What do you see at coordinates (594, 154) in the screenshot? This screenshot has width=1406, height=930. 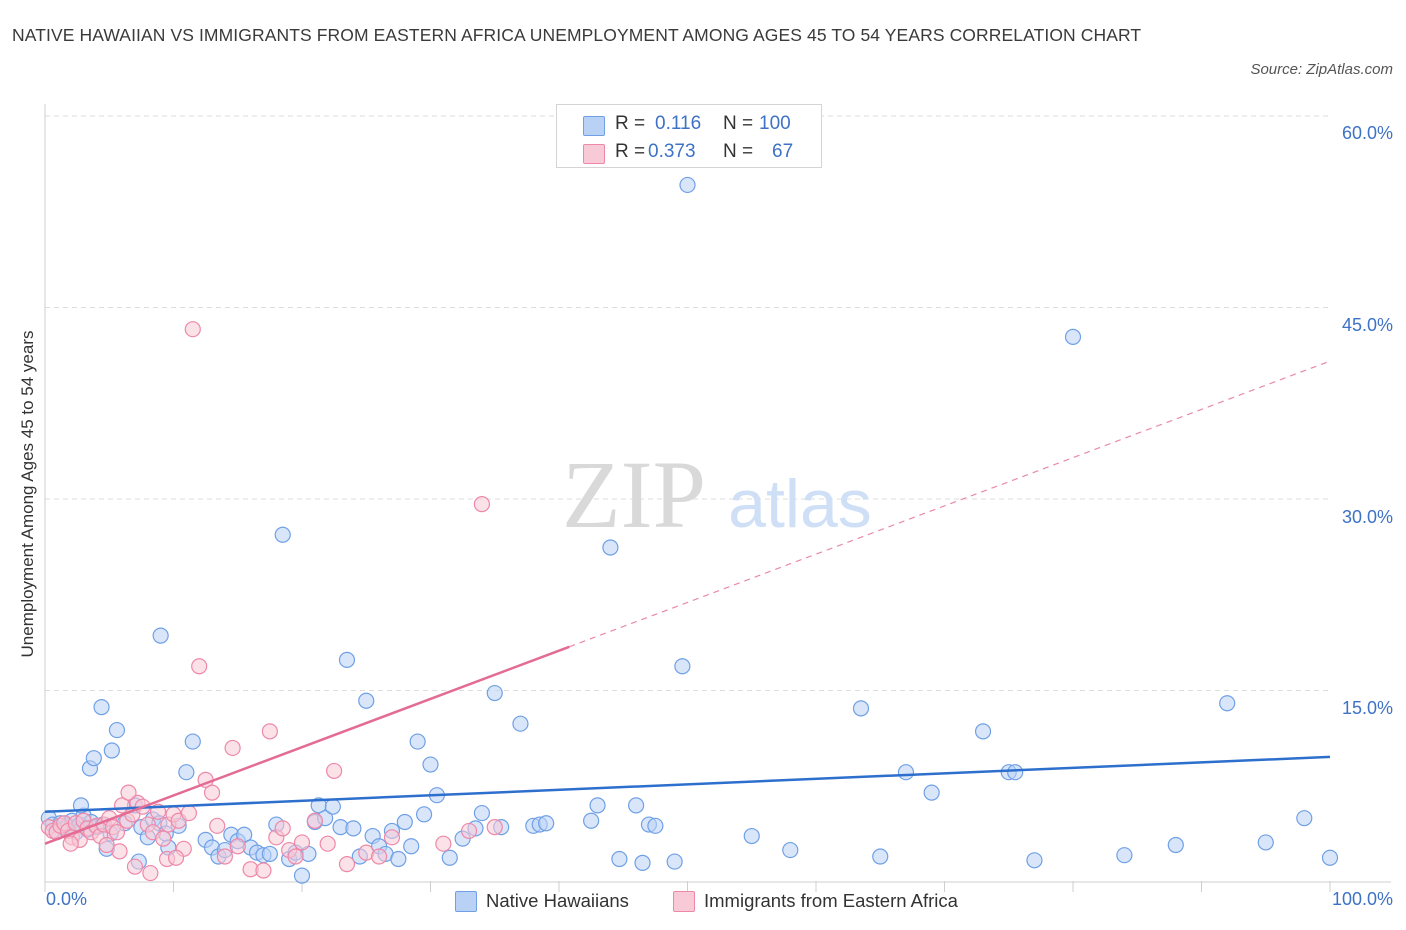 I see `legend-swatch-pink` at bounding box center [594, 154].